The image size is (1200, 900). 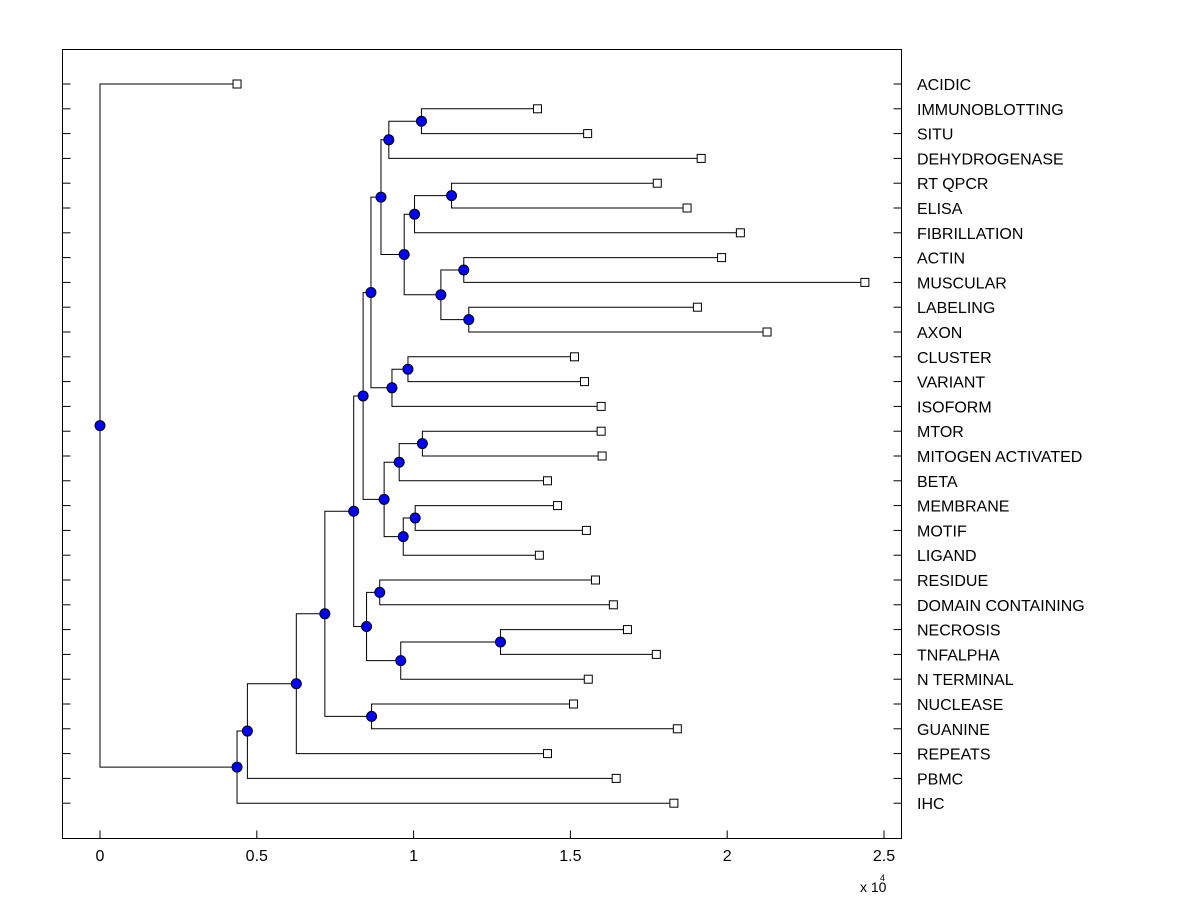 What do you see at coordinates (954, 358) in the screenshot?
I see `leaf-label: CLUSTER` at bounding box center [954, 358].